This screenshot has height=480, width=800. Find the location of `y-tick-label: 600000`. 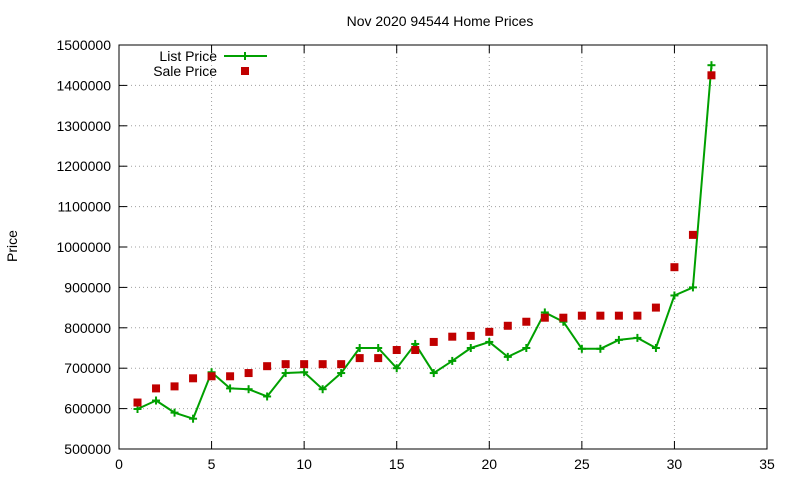

y-tick-label: 600000 is located at coordinates (87, 409).